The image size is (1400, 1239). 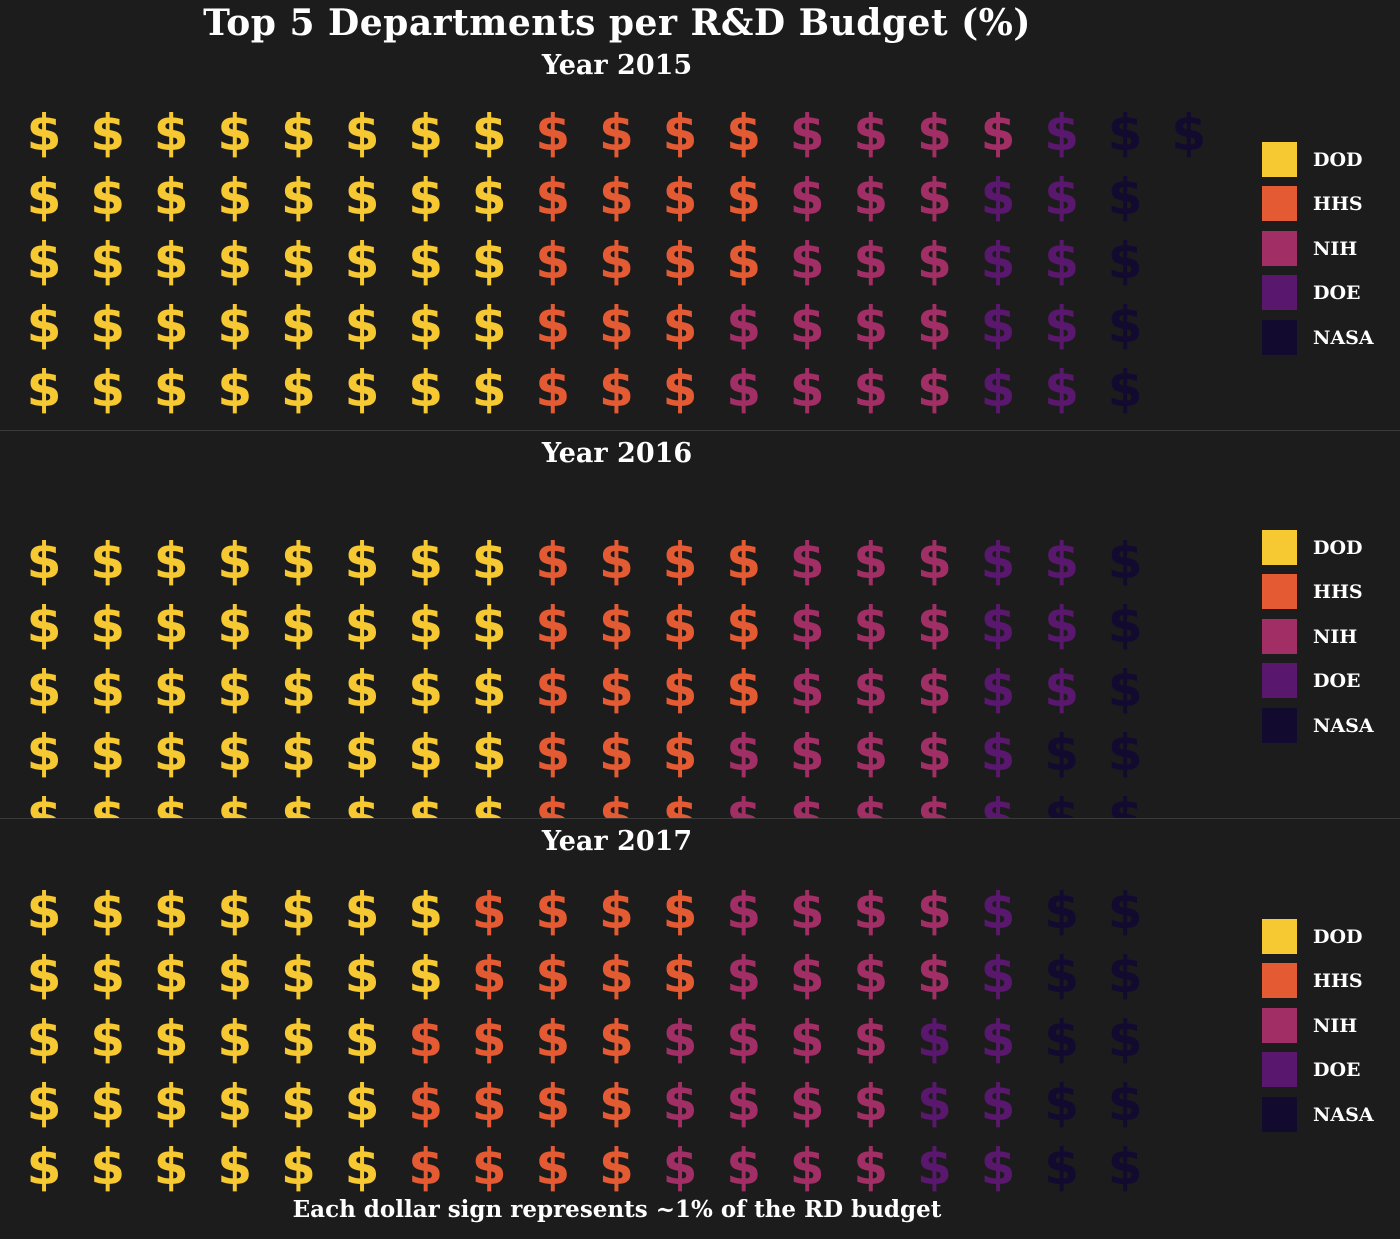 I want to click on legend-item-doe: DOE, so click(x=1327, y=681).